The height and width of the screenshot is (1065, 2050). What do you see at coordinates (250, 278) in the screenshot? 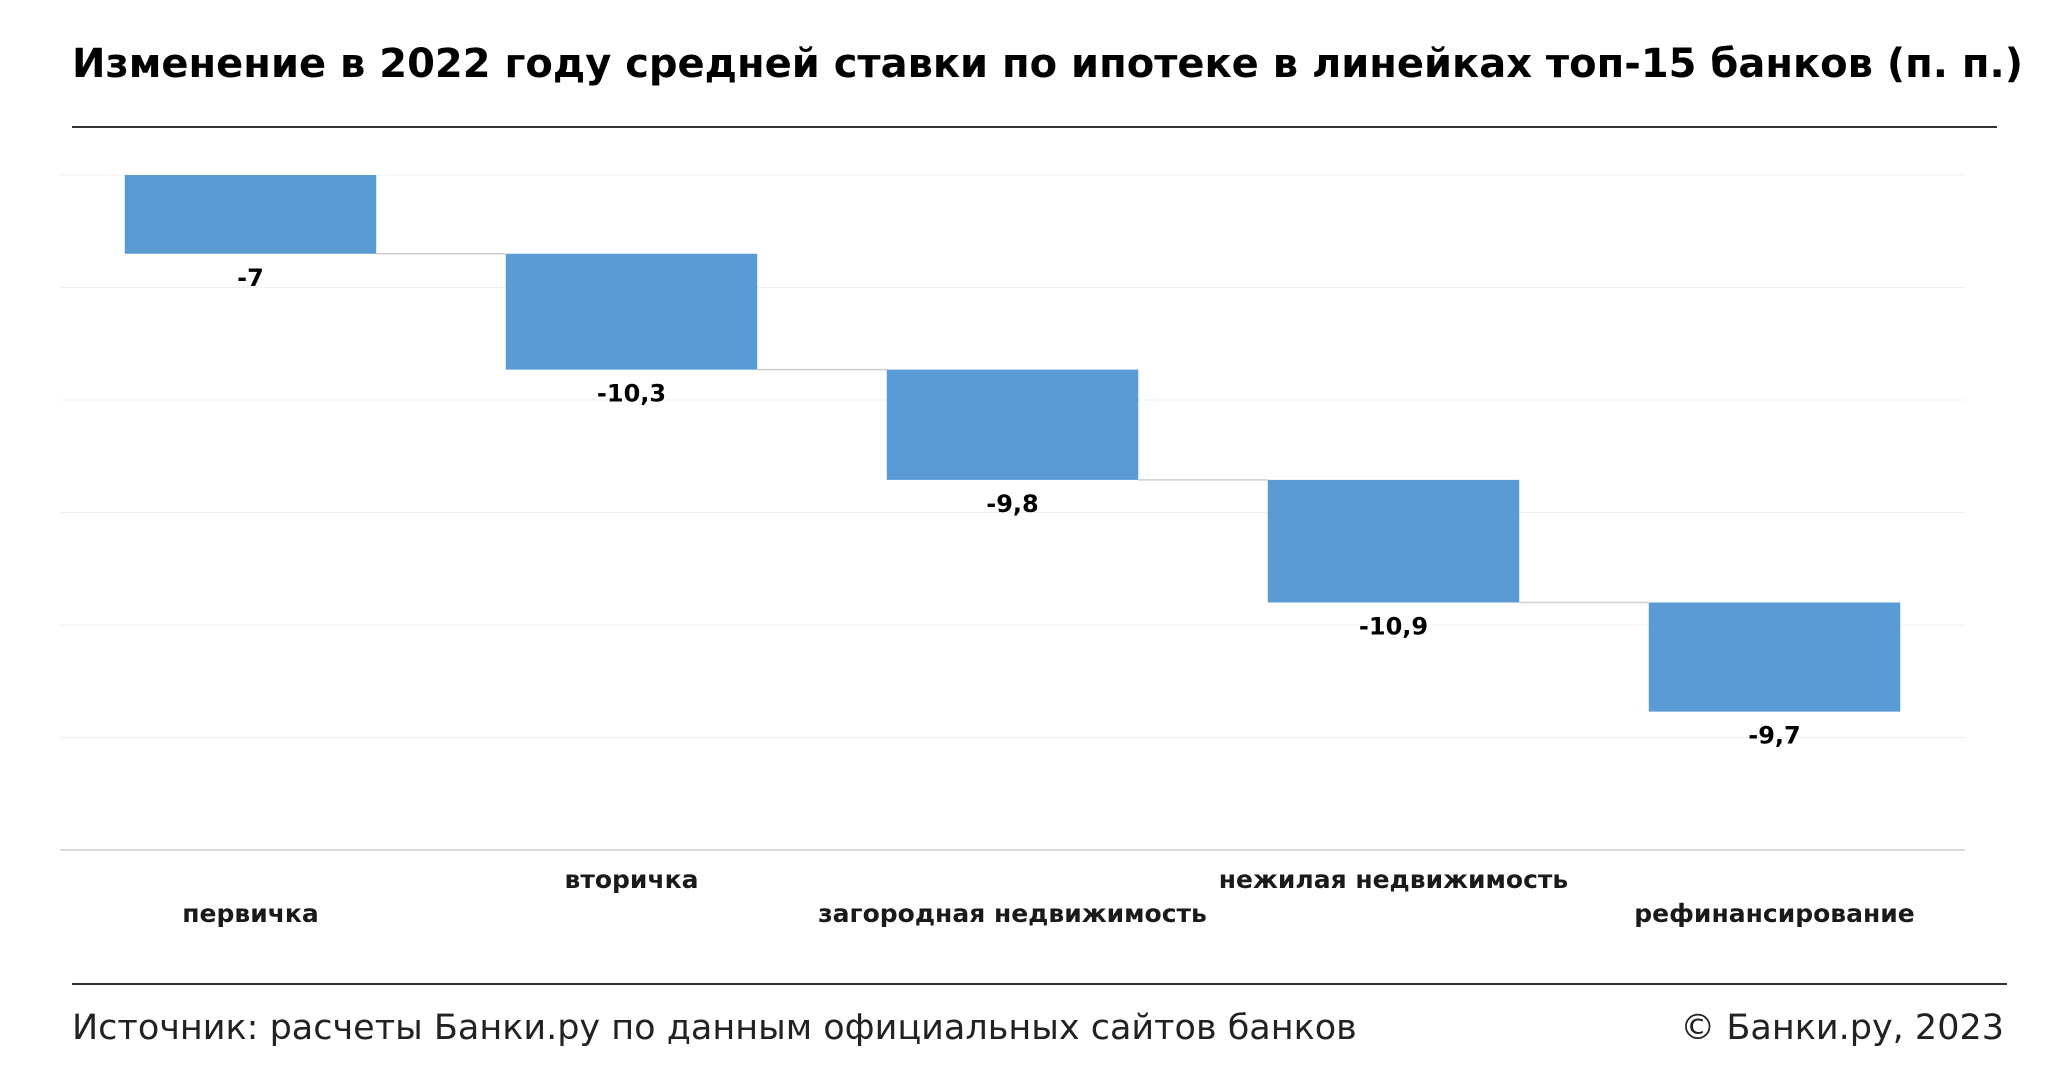
I see `data-label: -7` at bounding box center [250, 278].